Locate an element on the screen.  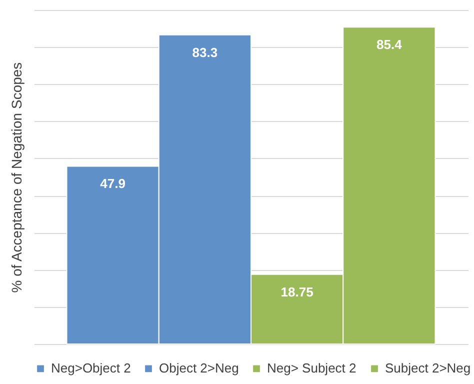
data-label: 47.9 is located at coordinates (113, 184).